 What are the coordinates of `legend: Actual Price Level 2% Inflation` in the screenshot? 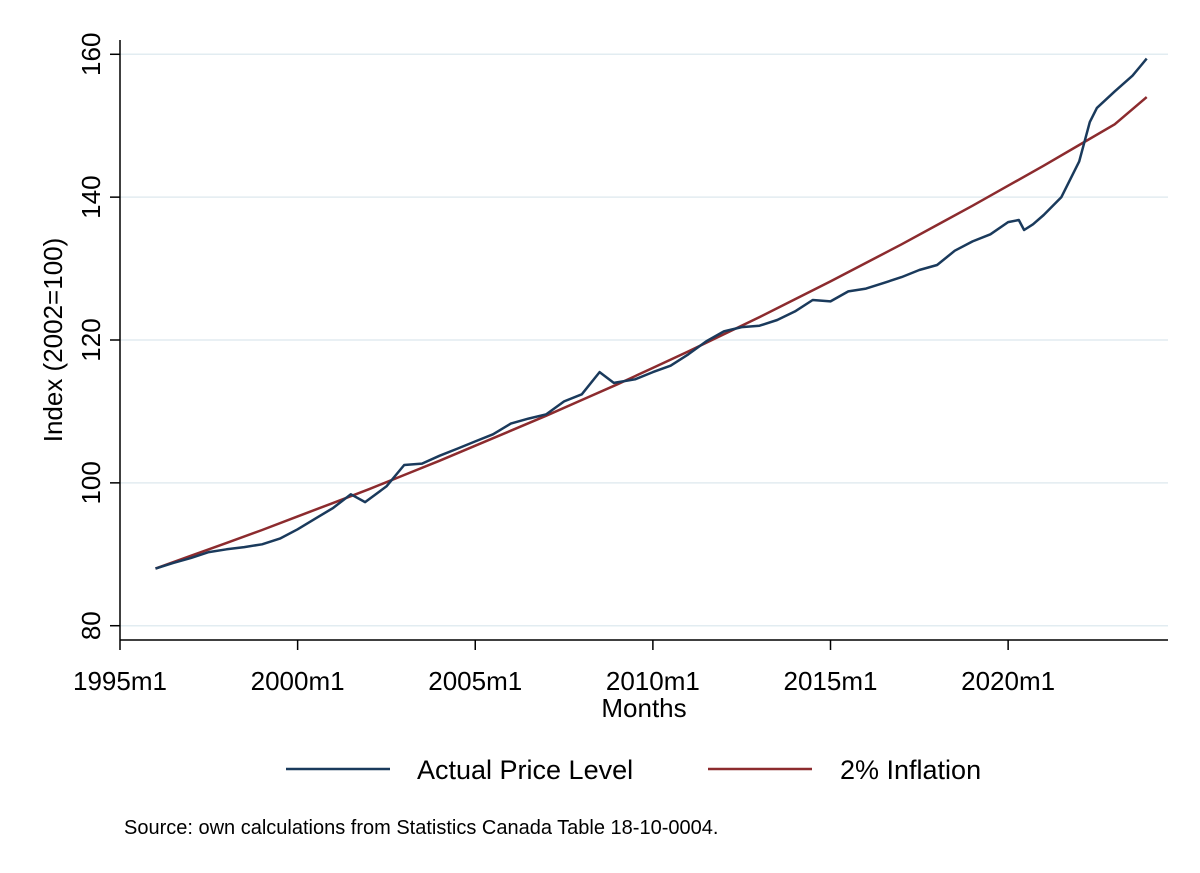 It's located at (633, 770).